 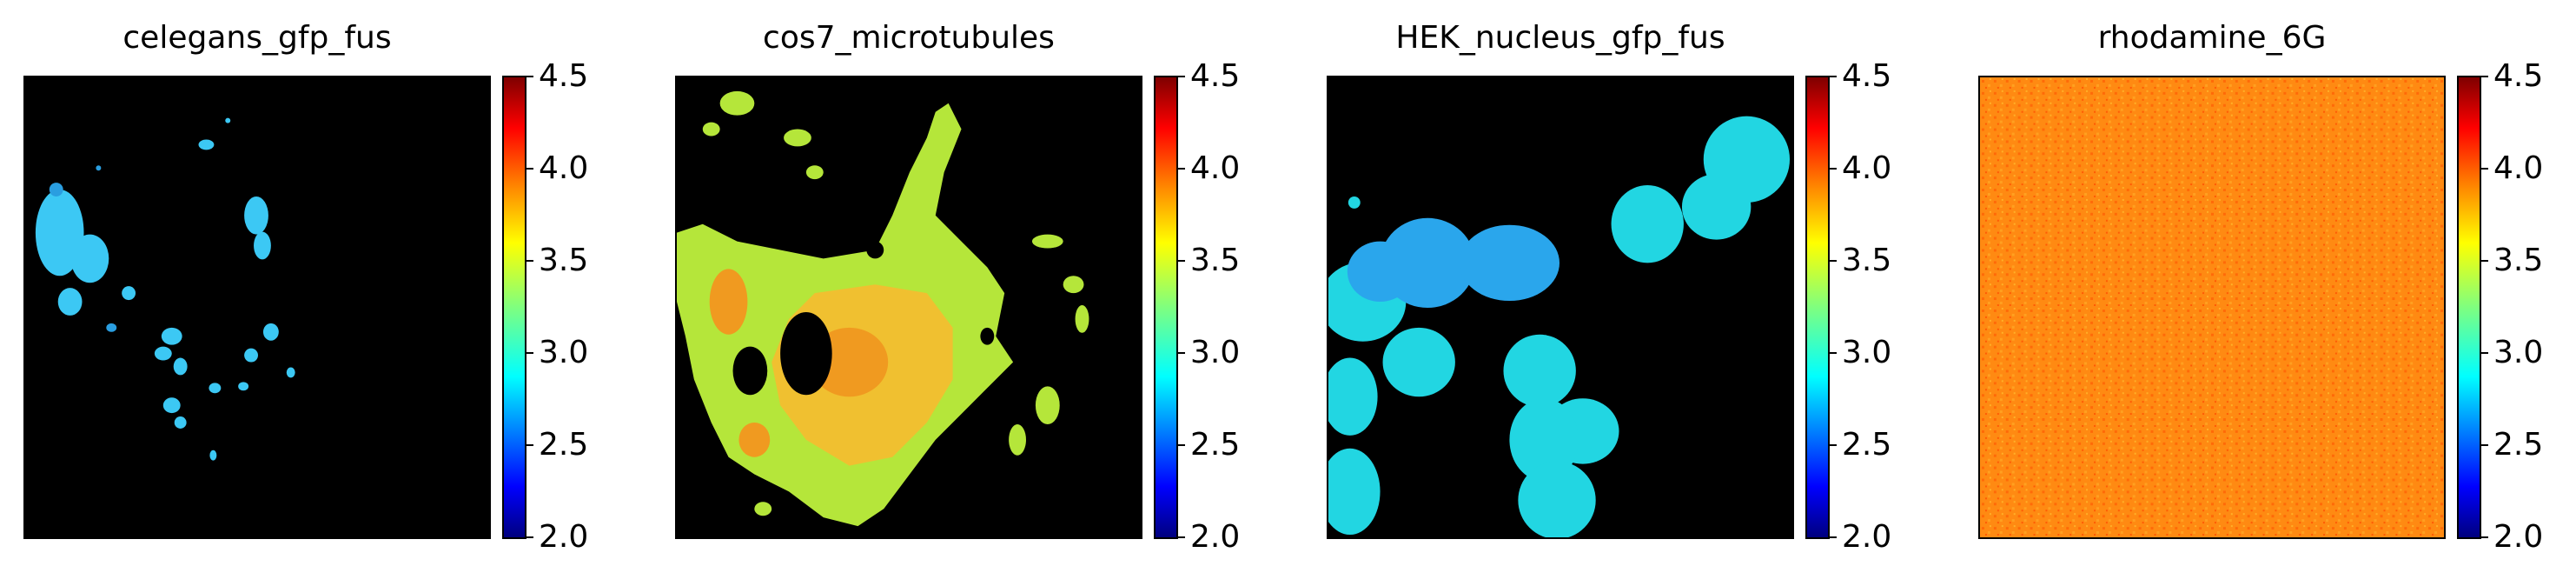 What do you see at coordinates (909, 38) in the screenshot?
I see `panel-title-cos7: cos7_microtubules` at bounding box center [909, 38].